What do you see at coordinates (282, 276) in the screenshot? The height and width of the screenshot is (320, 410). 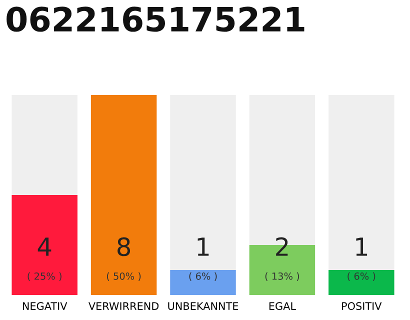 I see `annotation: ( 13% )` at bounding box center [282, 276].